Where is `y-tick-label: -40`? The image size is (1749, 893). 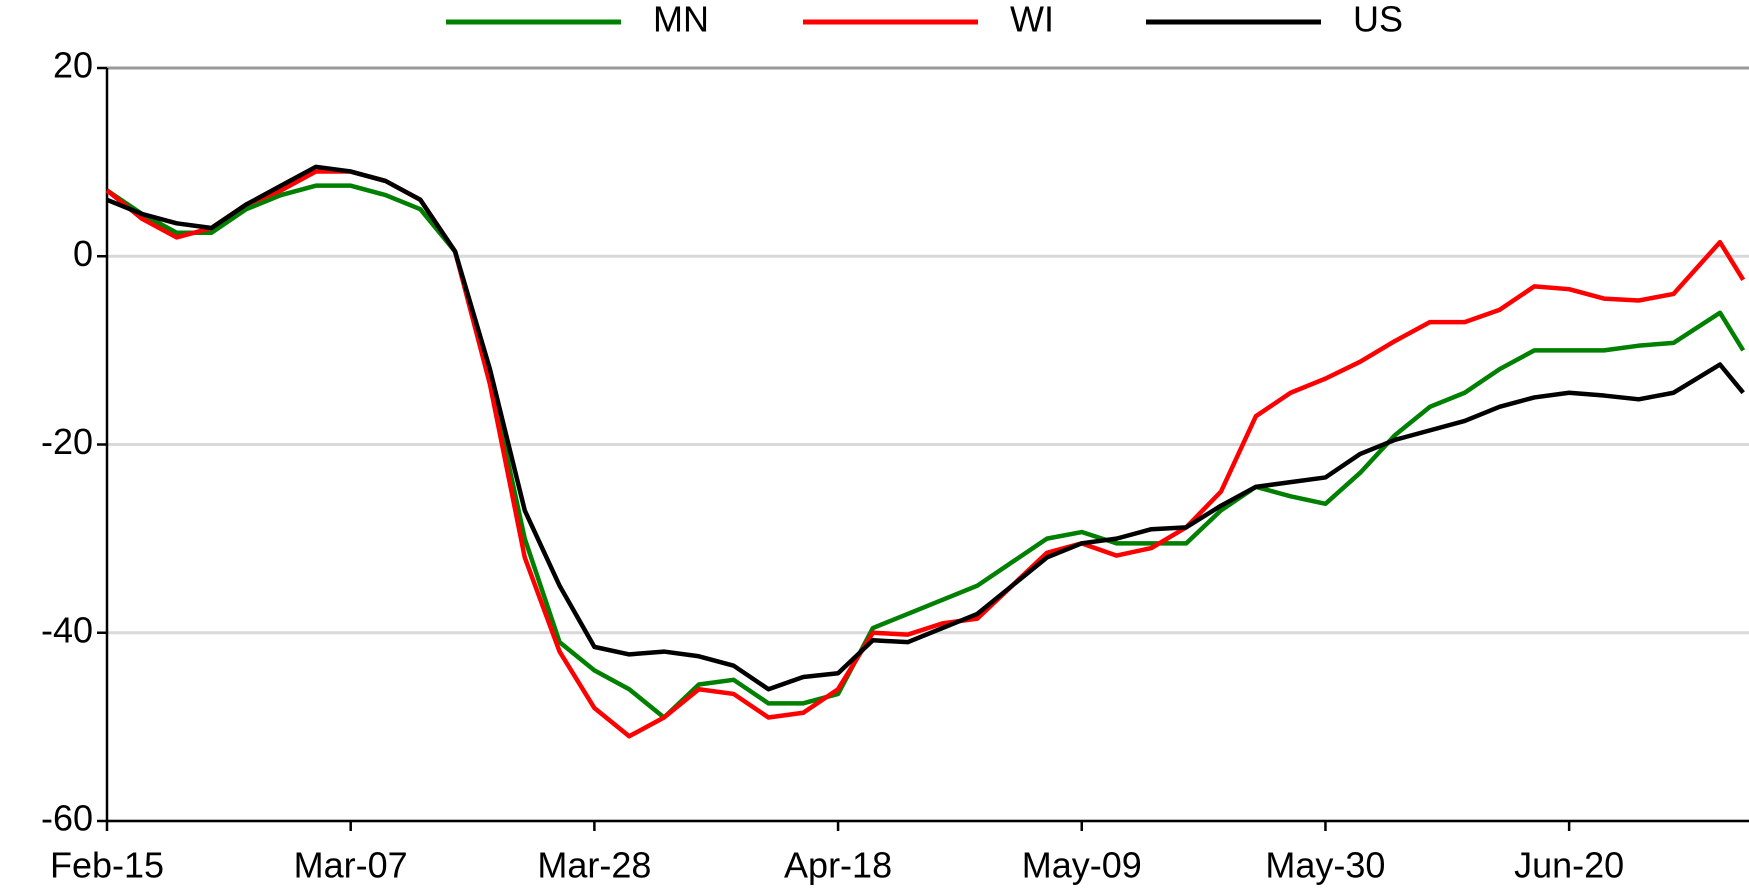
y-tick-label: -40 is located at coordinates (67, 629).